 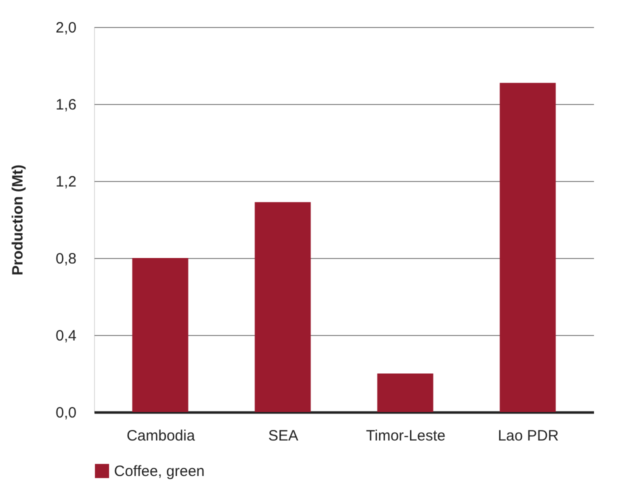 I want to click on x-tick-label: Cambodia, so click(x=161, y=436).